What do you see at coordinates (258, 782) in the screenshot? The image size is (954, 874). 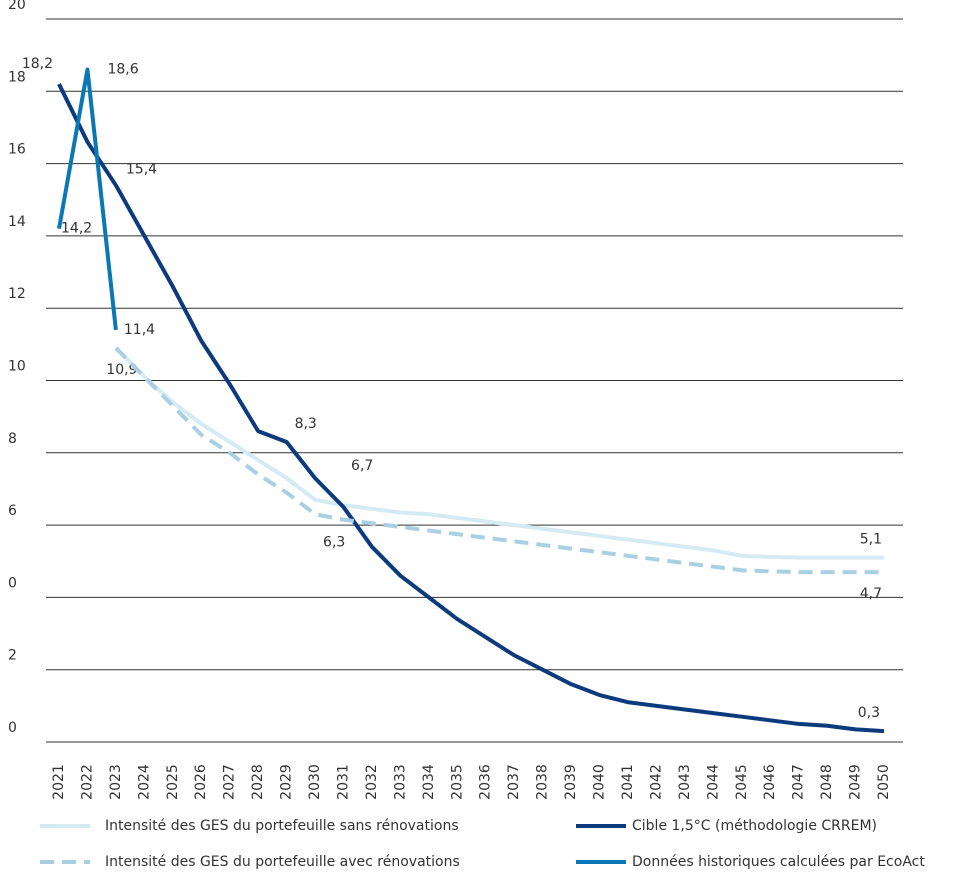 I see `x-tick-label: 2028` at bounding box center [258, 782].